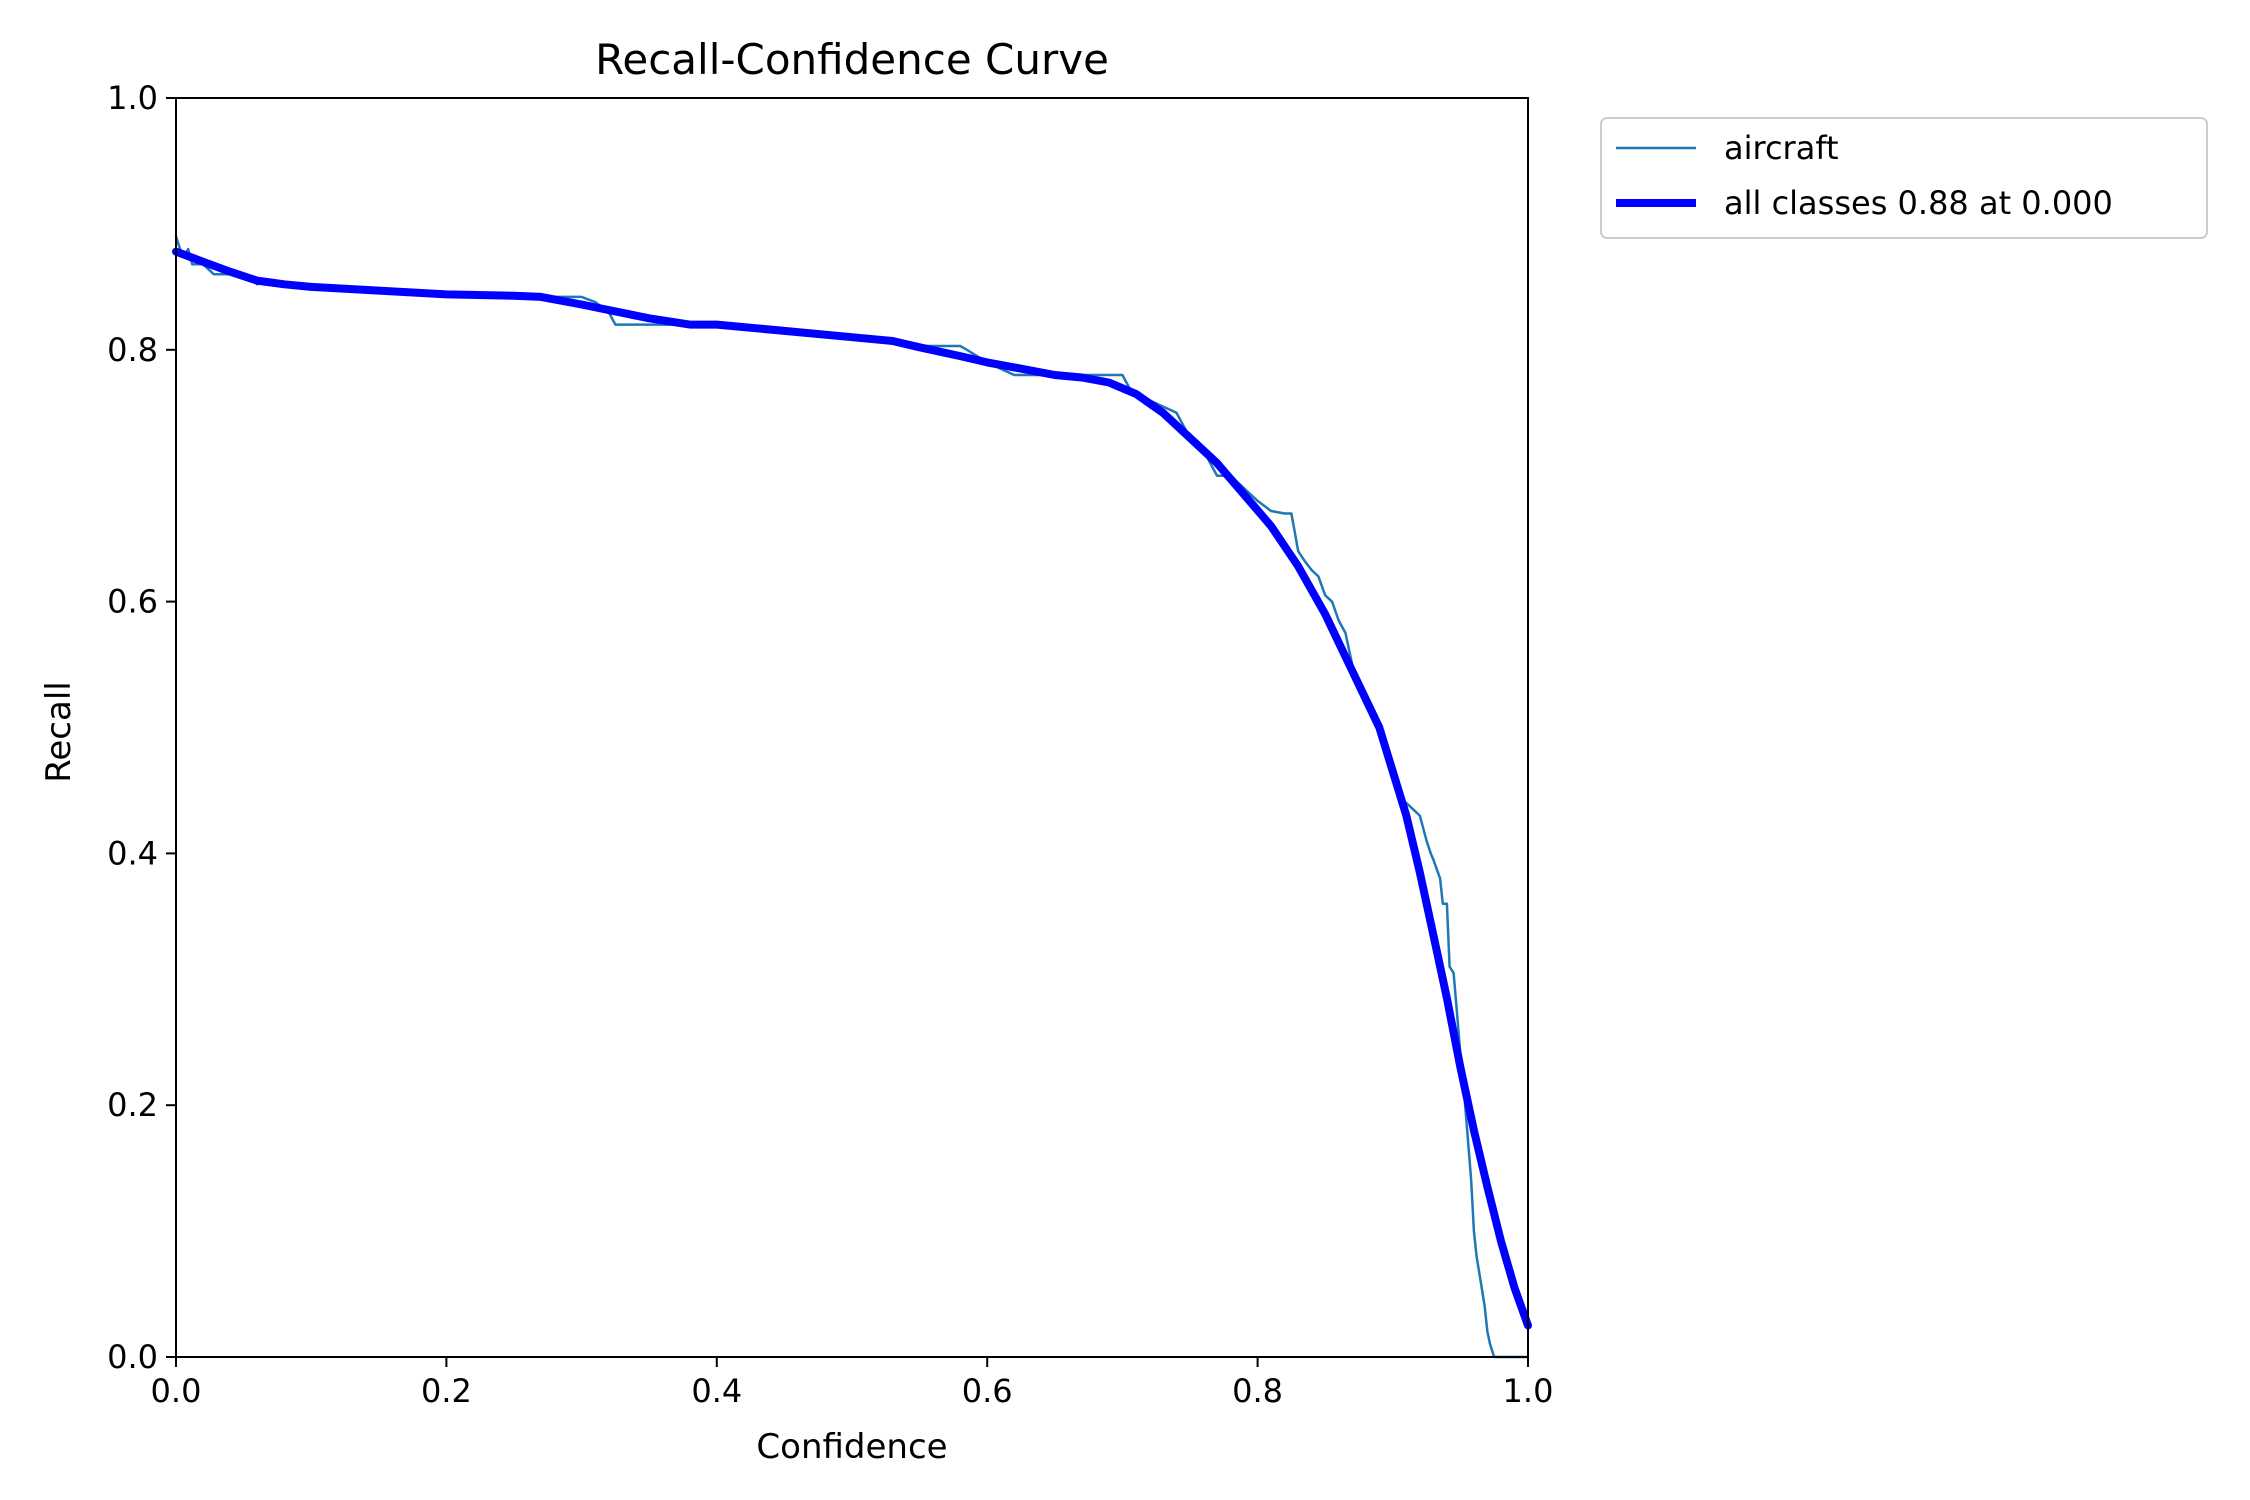  What do you see at coordinates (446, 1391) in the screenshot?
I see `x-tick-label: 0.2` at bounding box center [446, 1391].